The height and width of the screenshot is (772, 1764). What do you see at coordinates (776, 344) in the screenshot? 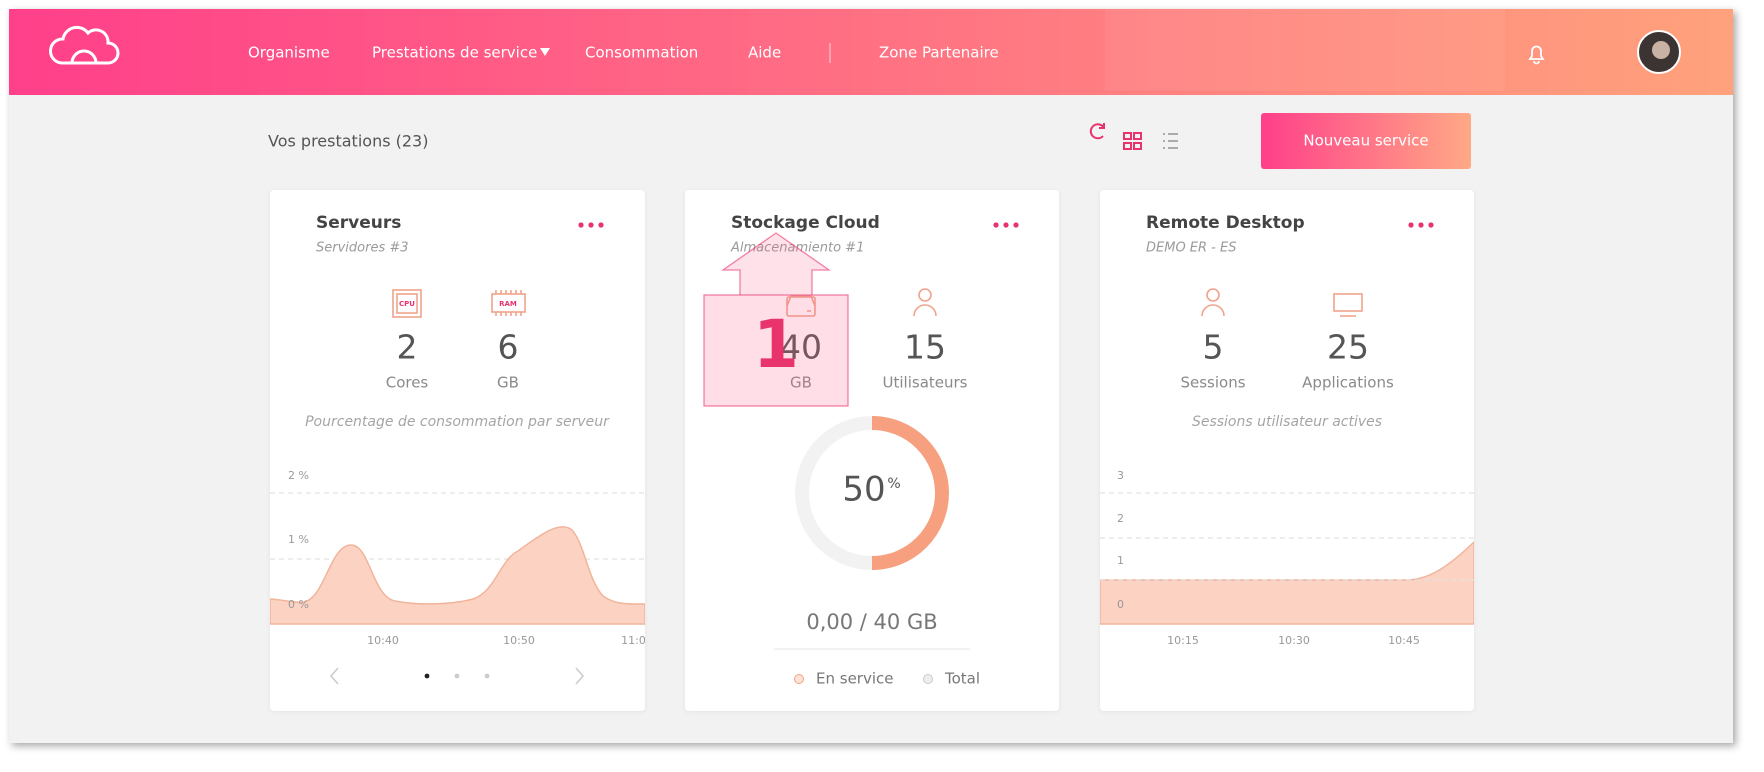
I see `annotation-step: 1` at bounding box center [776, 344].